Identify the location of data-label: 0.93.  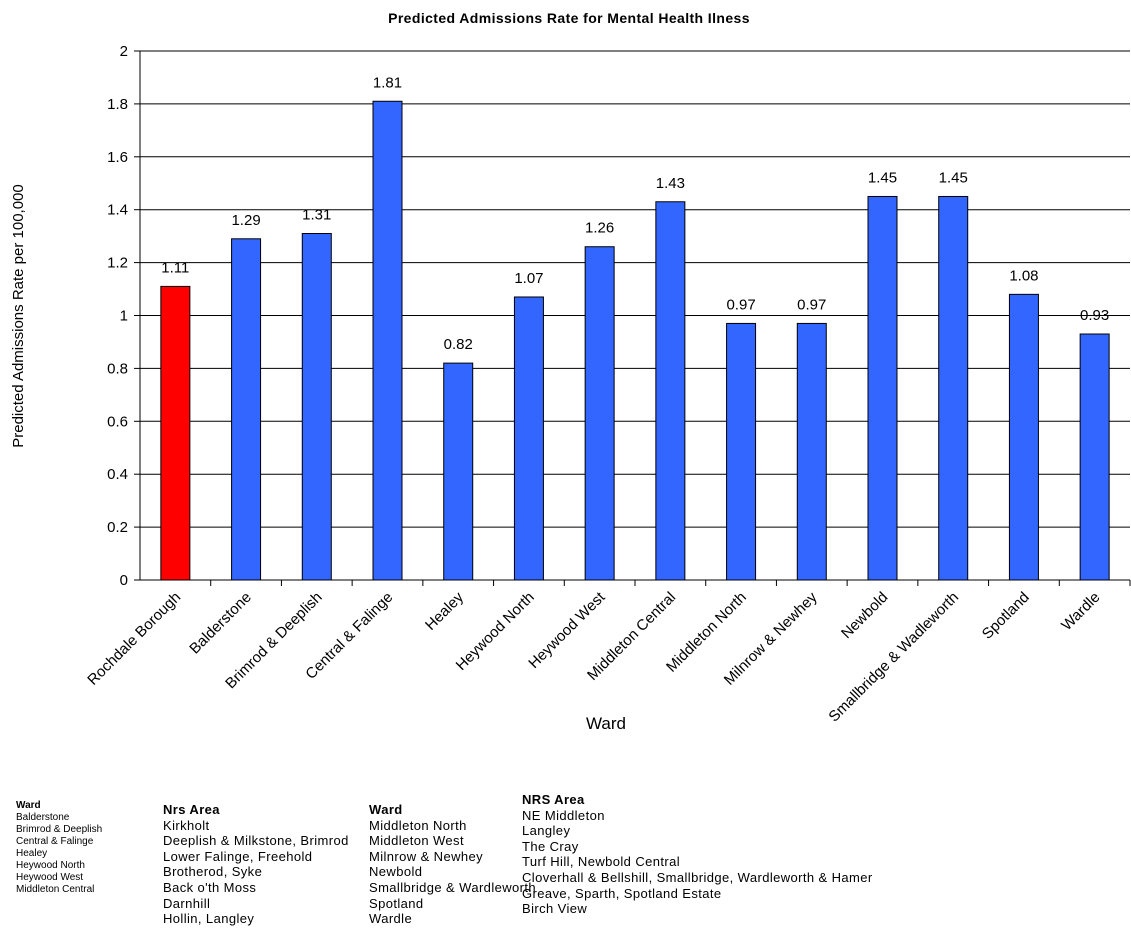
(1094, 315).